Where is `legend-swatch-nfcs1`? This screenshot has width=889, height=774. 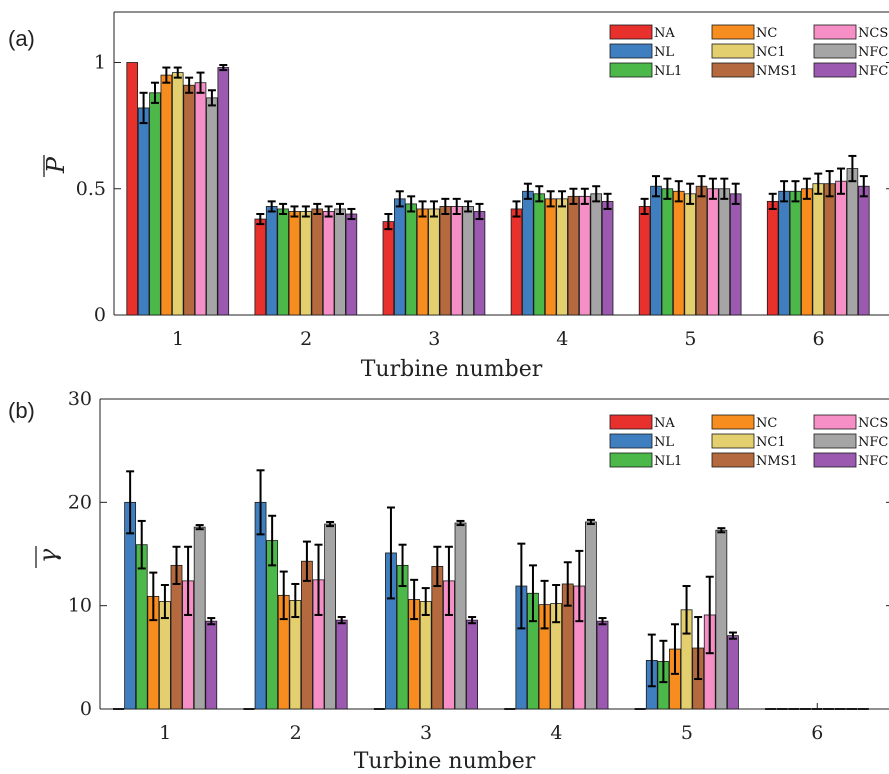
legend-swatch-nfcs1 is located at coordinates (835, 51).